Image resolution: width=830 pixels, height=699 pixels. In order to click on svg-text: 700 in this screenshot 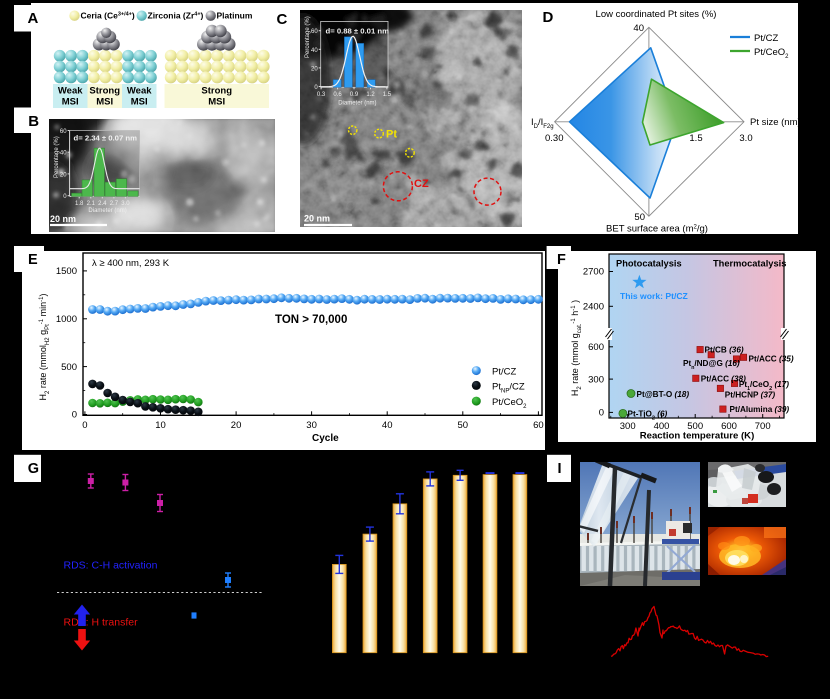, I will do `click(763, 426)`.